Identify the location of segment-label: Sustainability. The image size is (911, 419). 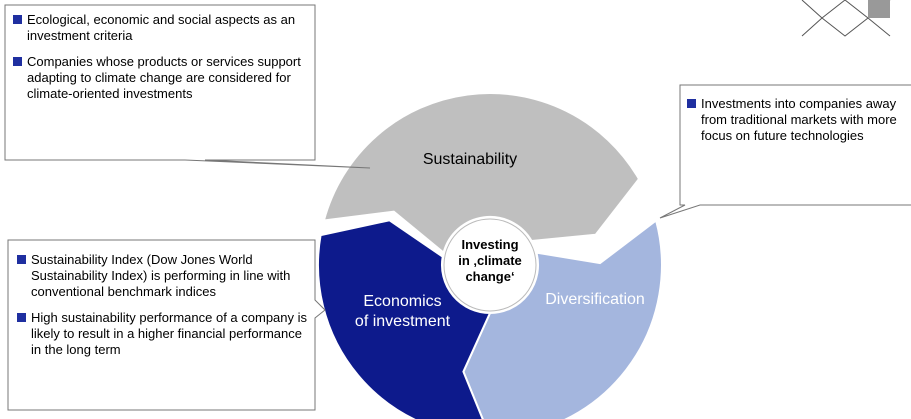
(470, 160).